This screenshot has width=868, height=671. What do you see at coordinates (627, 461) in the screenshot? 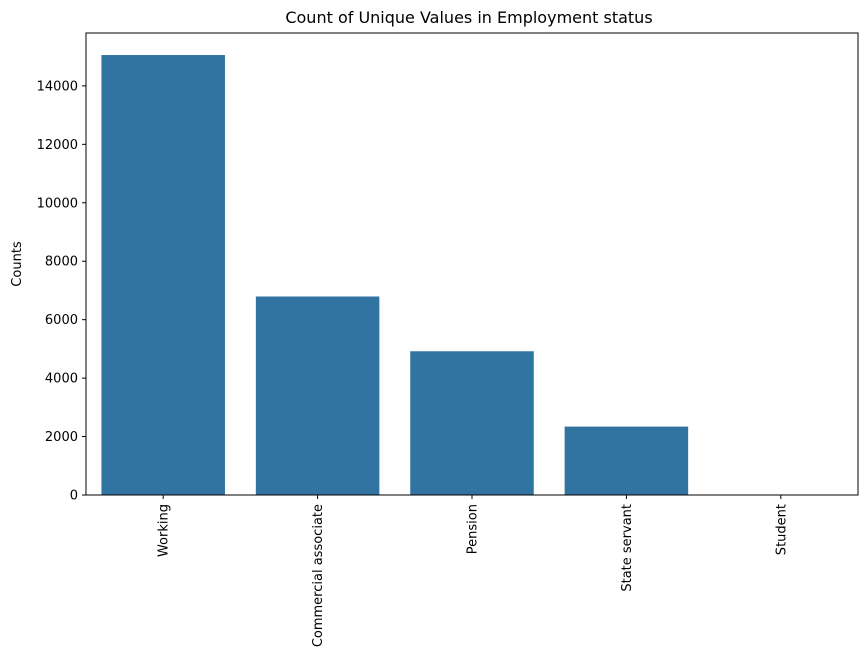
I see `bar-state-servant` at bounding box center [627, 461].